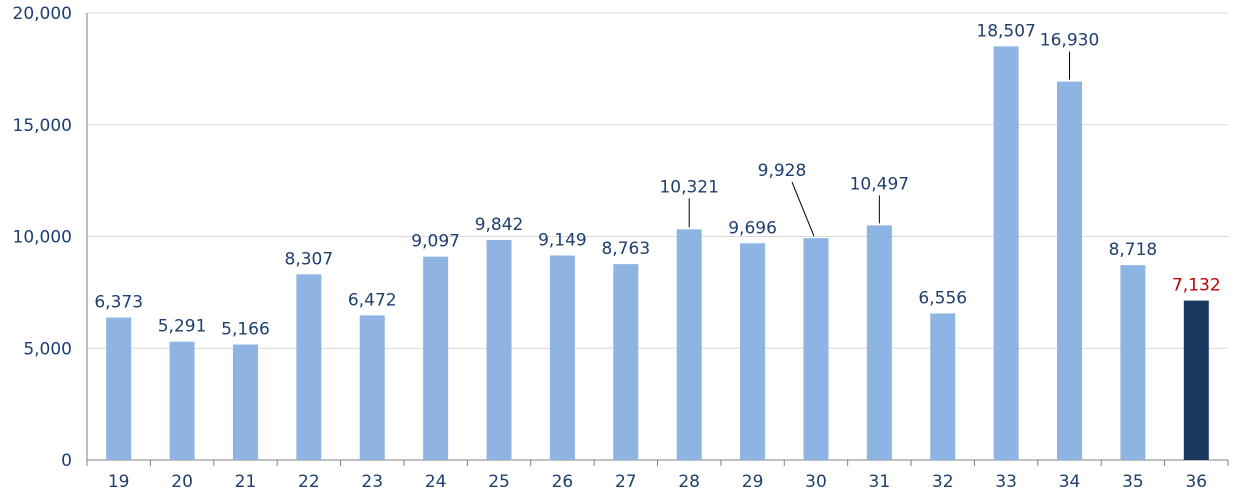  Describe the element at coordinates (47, 349) in the screenshot. I see `y-tick-label: 5,000` at that location.